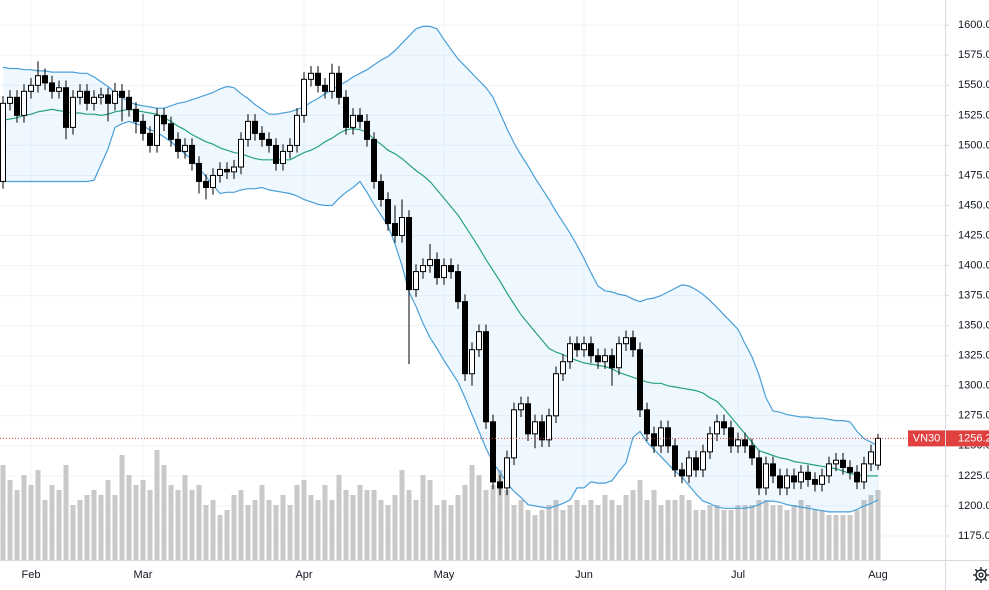 Image resolution: width=989 pixels, height=590 pixels. What do you see at coordinates (584, 575) in the screenshot?
I see `x-tick-label: Jun` at bounding box center [584, 575].